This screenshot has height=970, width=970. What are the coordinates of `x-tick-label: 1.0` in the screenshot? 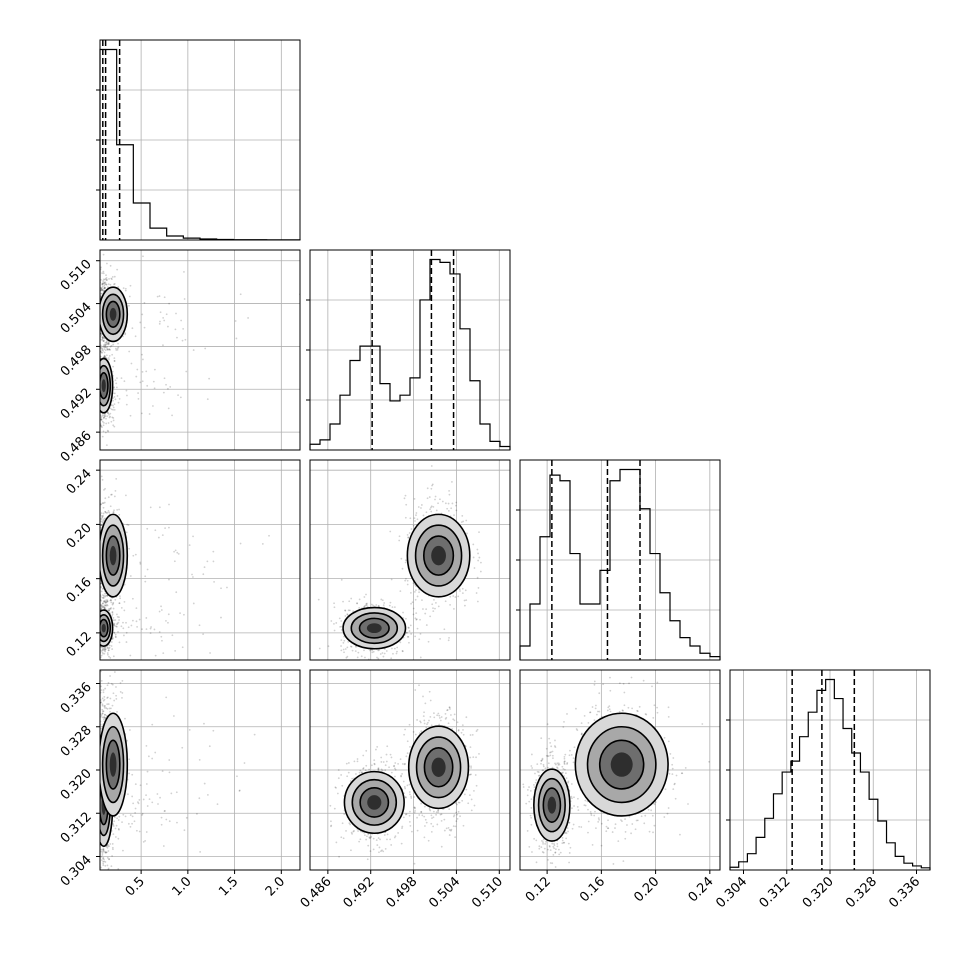 It's located at (181, 886).